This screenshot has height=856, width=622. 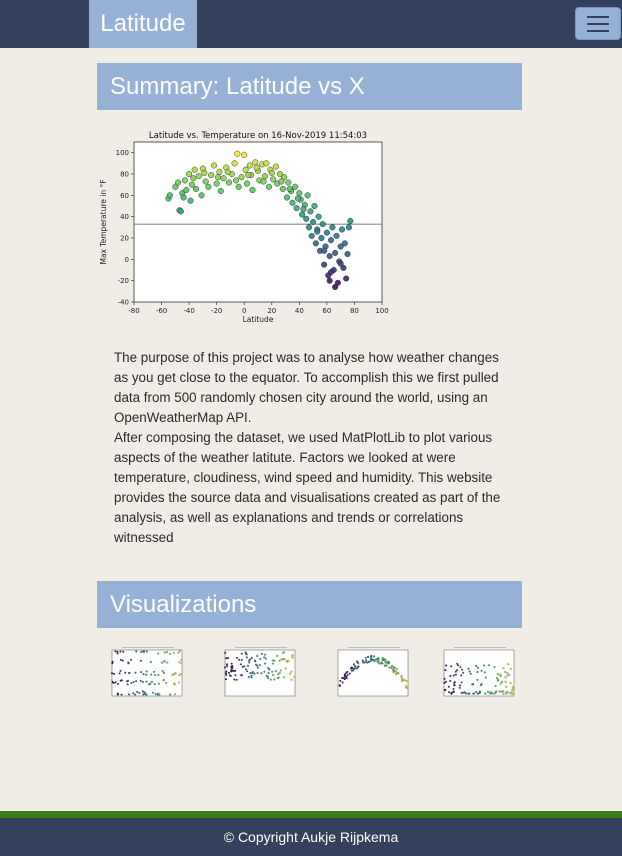 What do you see at coordinates (188, 311) in the screenshot?
I see `x-tick-label: -40` at bounding box center [188, 311].